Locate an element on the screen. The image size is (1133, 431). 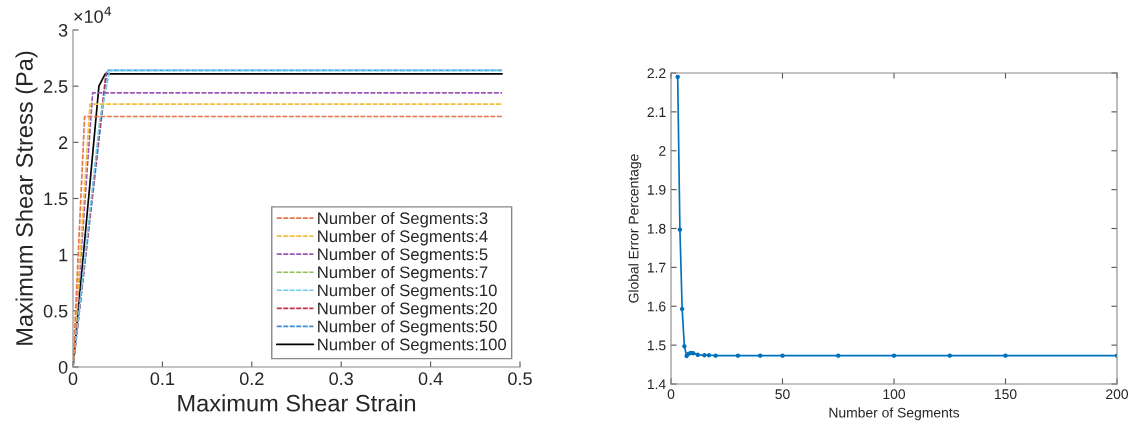
x-tick-label: 0.5 is located at coordinates (520, 379).